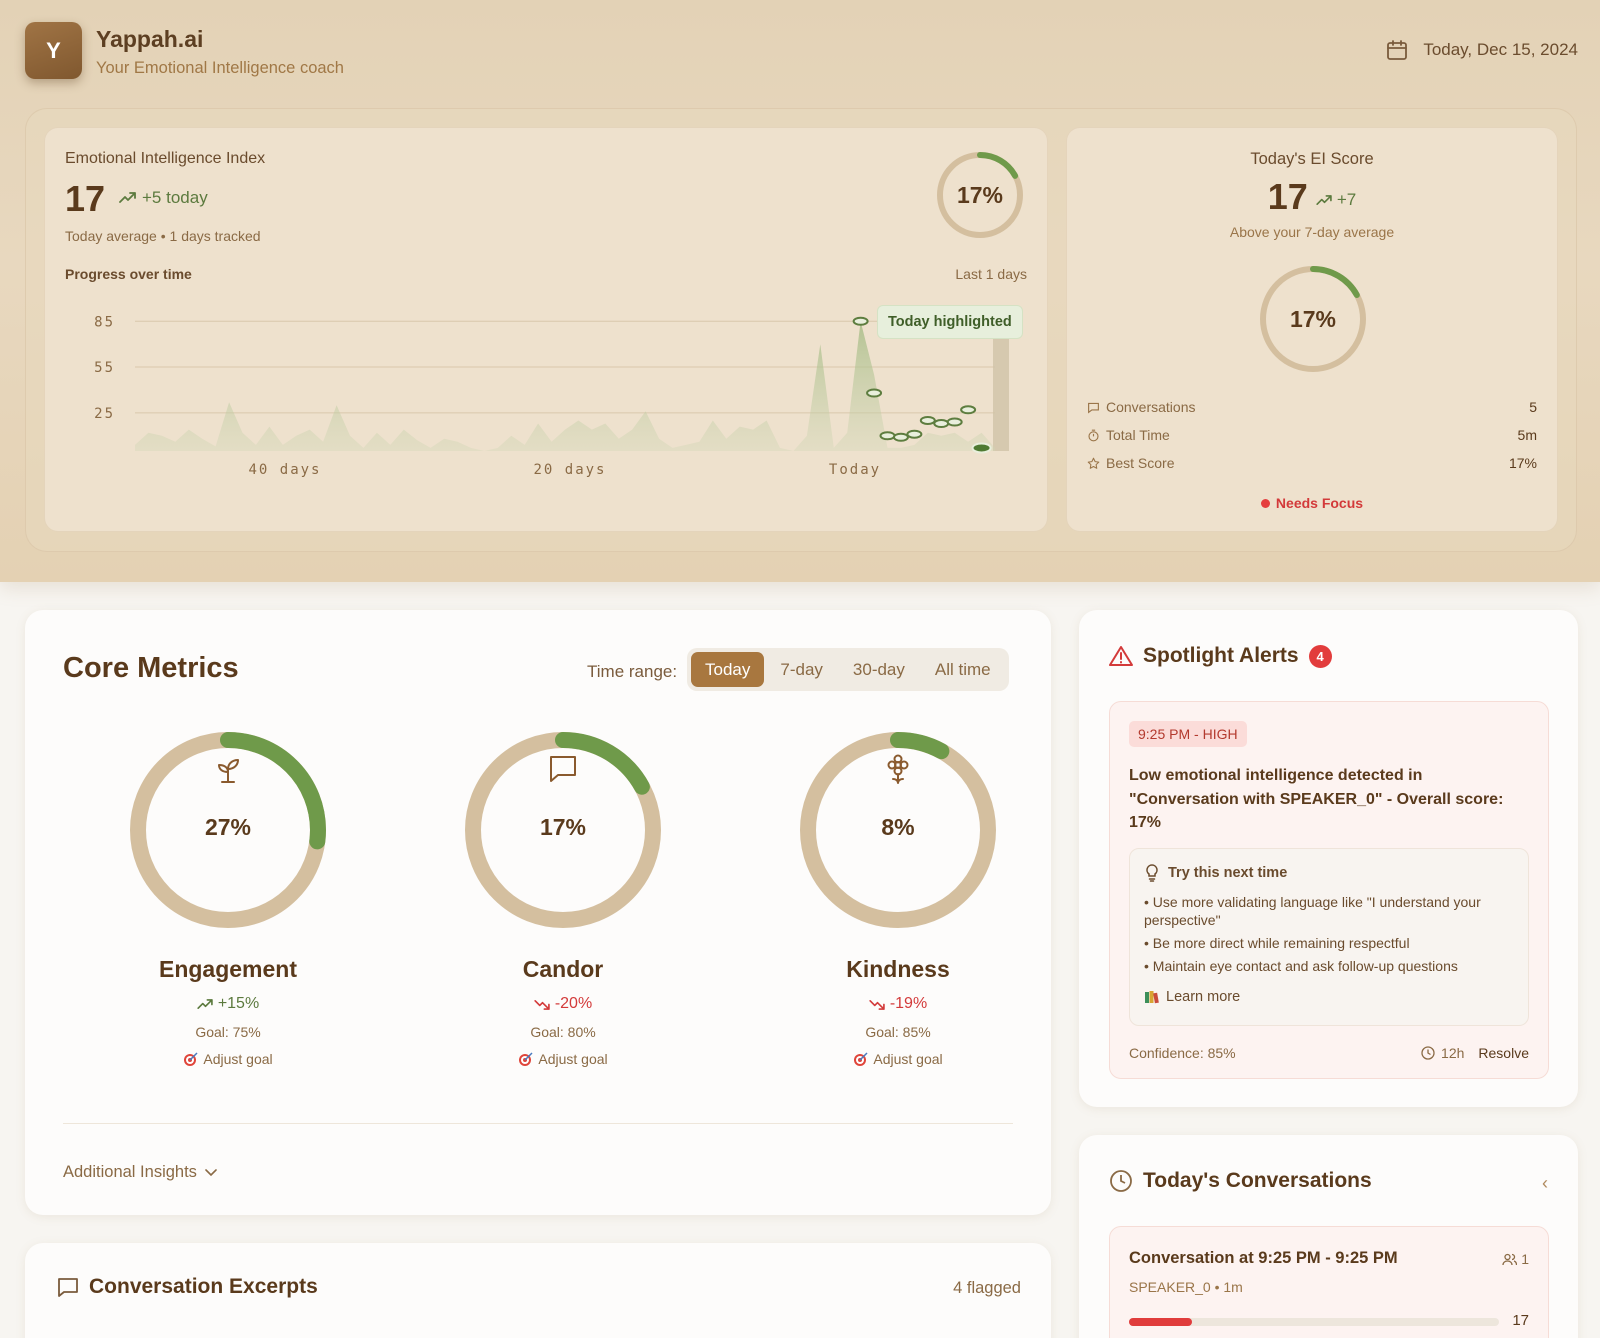 The width and height of the screenshot is (1600, 1338). I want to click on engagement-label: Engagement, so click(228, 969).